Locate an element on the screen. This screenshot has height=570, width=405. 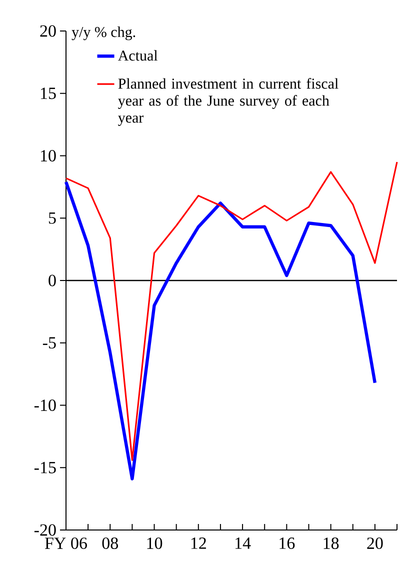
y-tick-label: -5 is located at coordinates (49, 343).